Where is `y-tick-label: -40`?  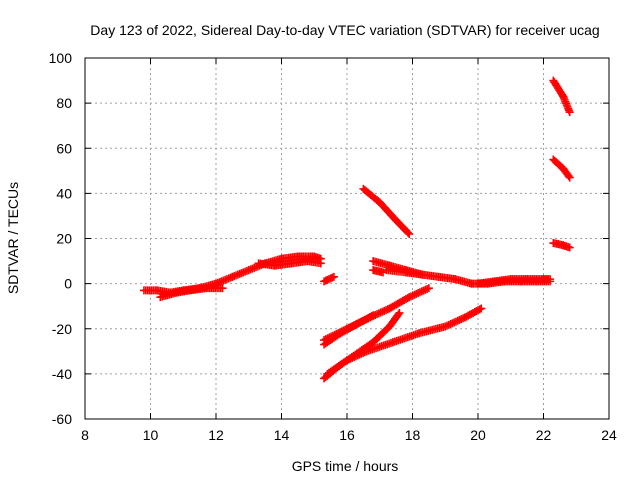
y-tick-label: -40 is located at coordinates (62, 374).